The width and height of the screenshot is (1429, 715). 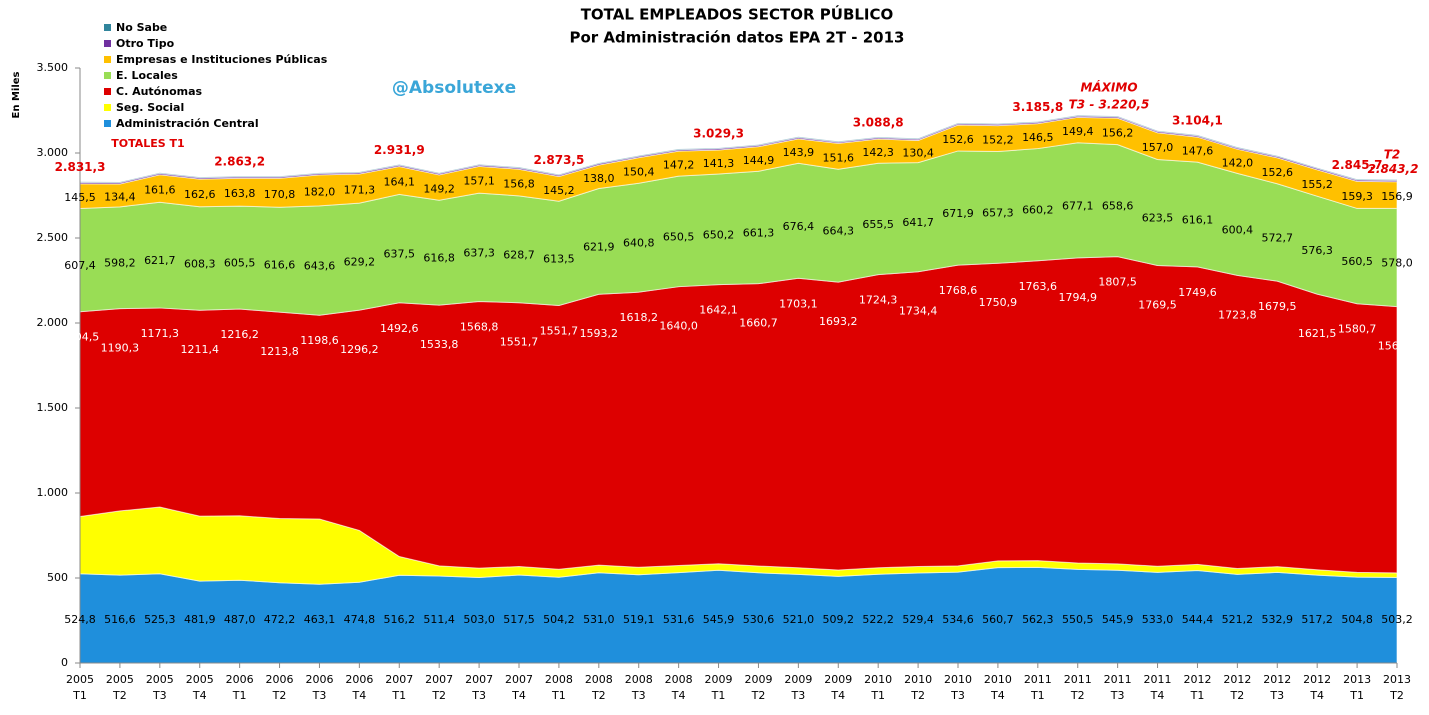 What do you see at coordinates (1158, 217) in the screenshot?
I see `value-label: 623,5` at bounding box center [1158, 217].